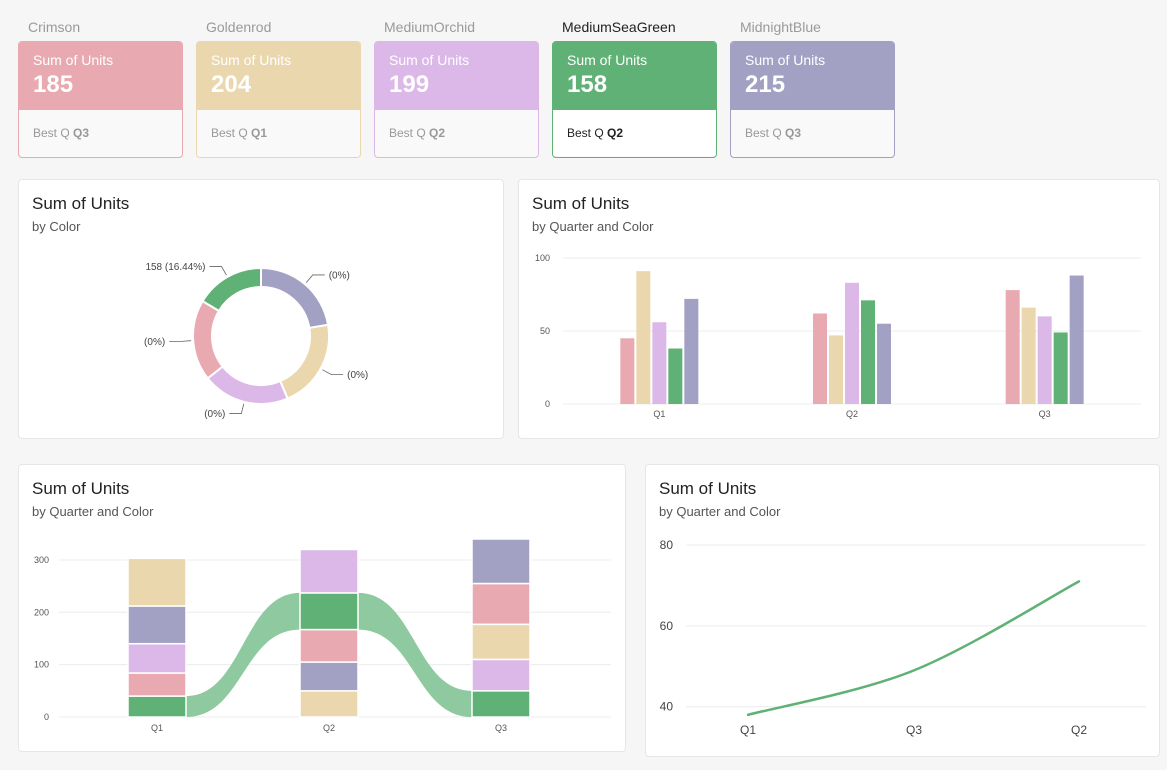  Describe the element at coordinates (329, 571) in the screenshot. I see `stacked-segment-mediumorchid-q2` at that location.